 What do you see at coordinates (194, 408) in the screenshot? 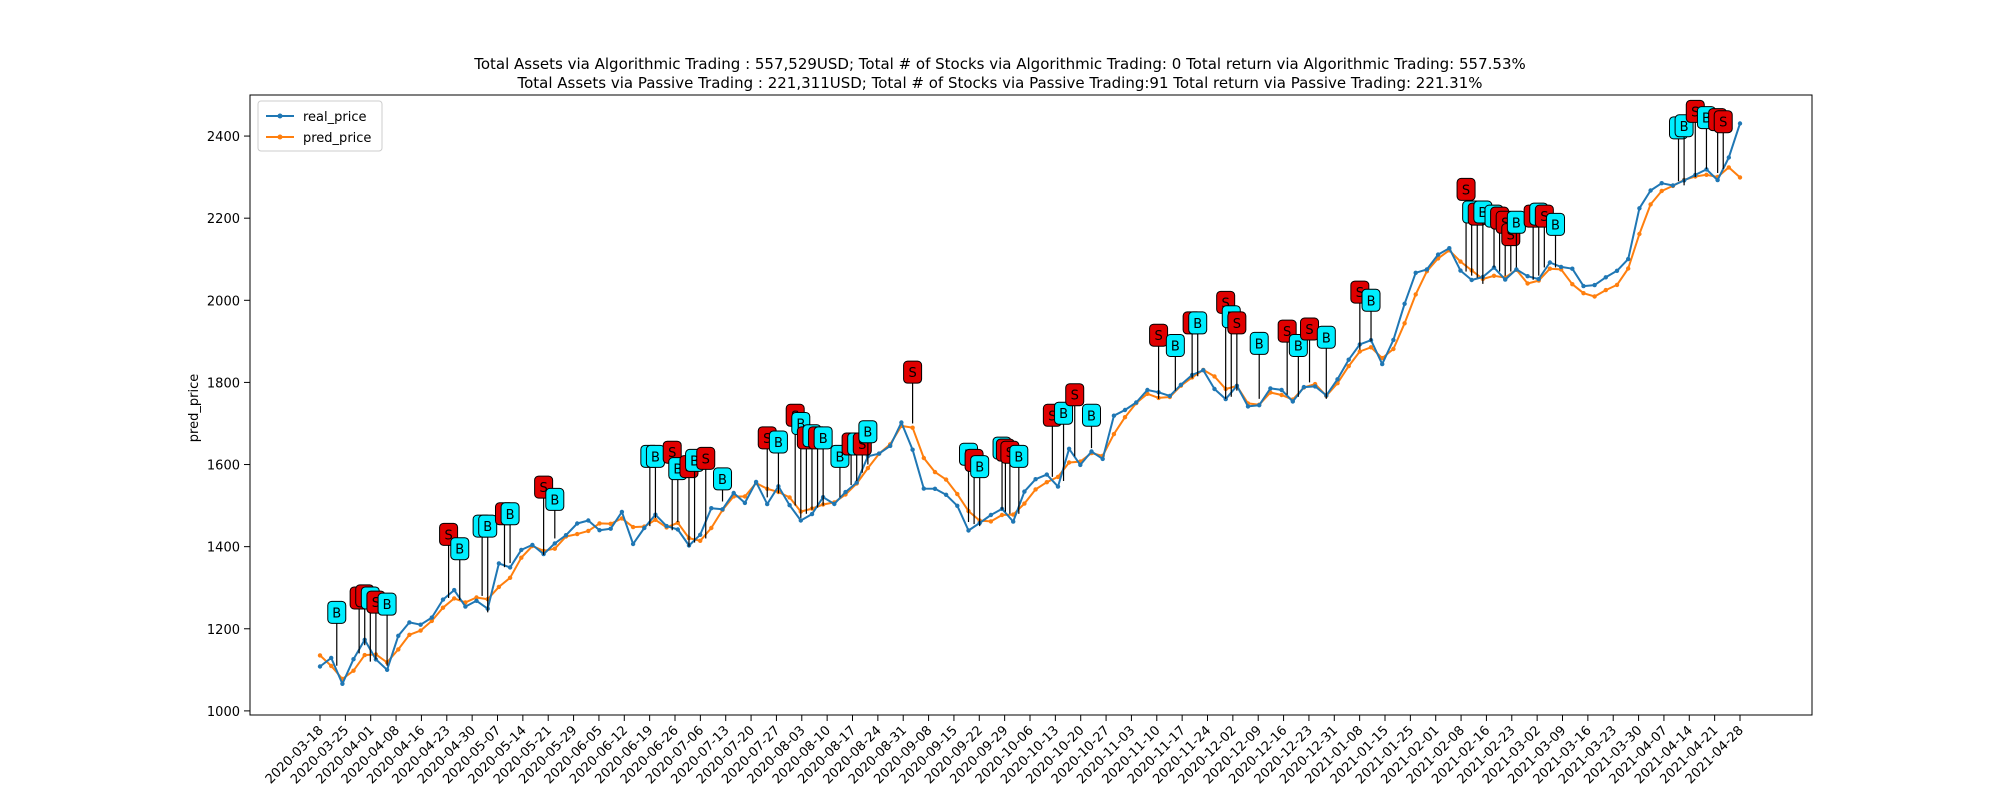
I see `y-axis-label: pred_price` at bounding box center [194, 408].